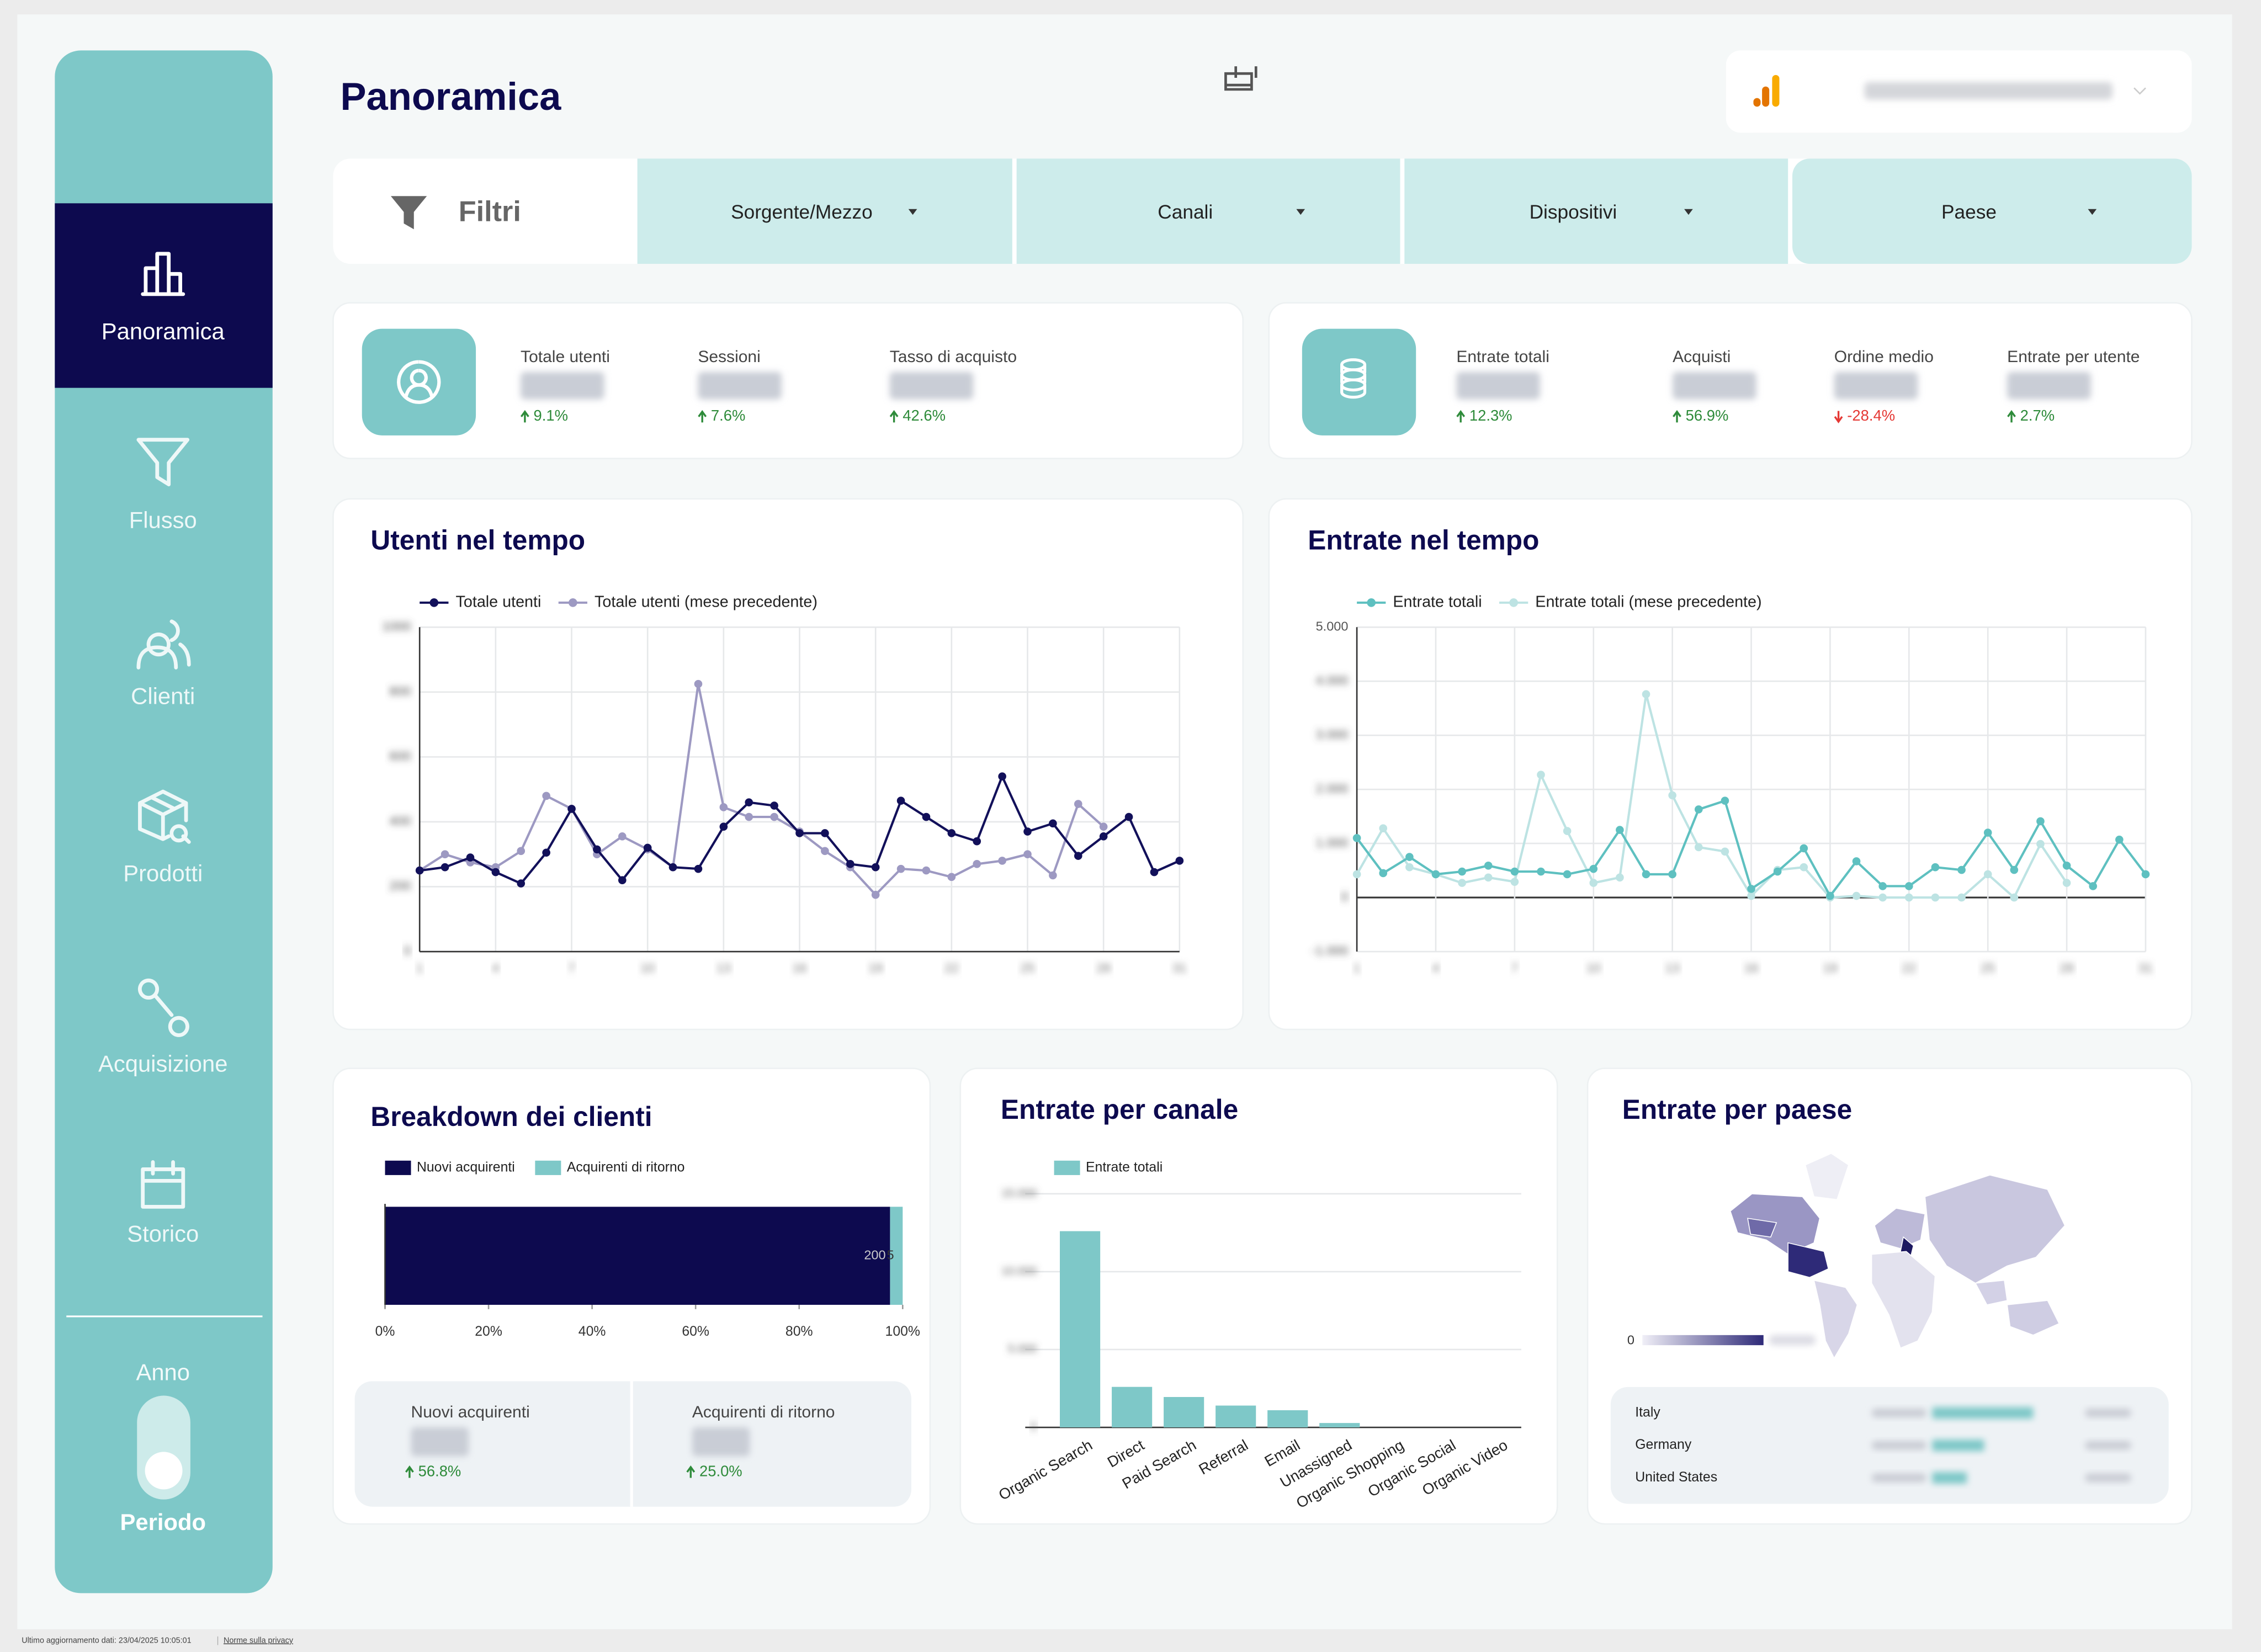 Image resolution: width=2261 pixels, height=1652 pixels. I want to click on x-tick-label: 7, so click(1514, 968).